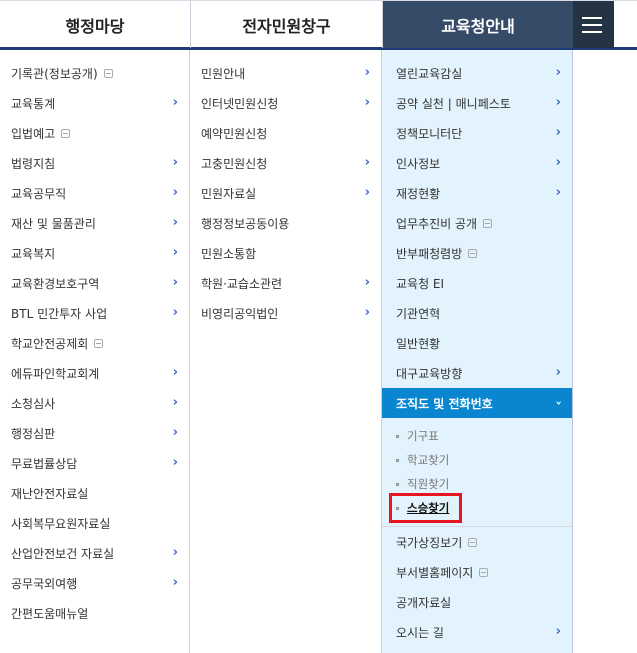 Image resolution: width=637 pixels, height=653 pixels. I want to click on menu-item: 공약 실천 | 매니페스토 ›, so click(477, 103).